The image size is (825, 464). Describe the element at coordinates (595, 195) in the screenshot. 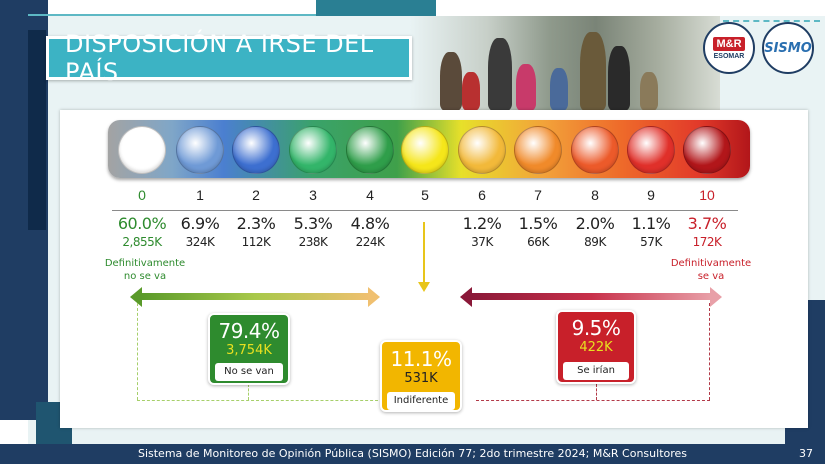

I see `scale-number-8: 8` at that location.